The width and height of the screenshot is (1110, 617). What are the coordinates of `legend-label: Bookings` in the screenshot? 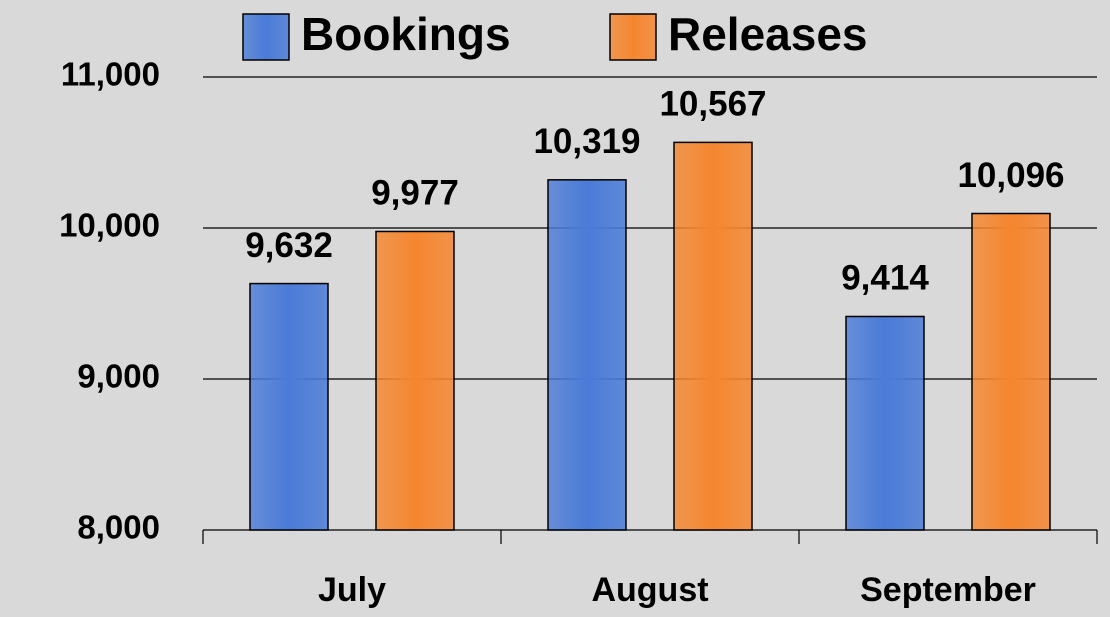 It's located at (406, 34).